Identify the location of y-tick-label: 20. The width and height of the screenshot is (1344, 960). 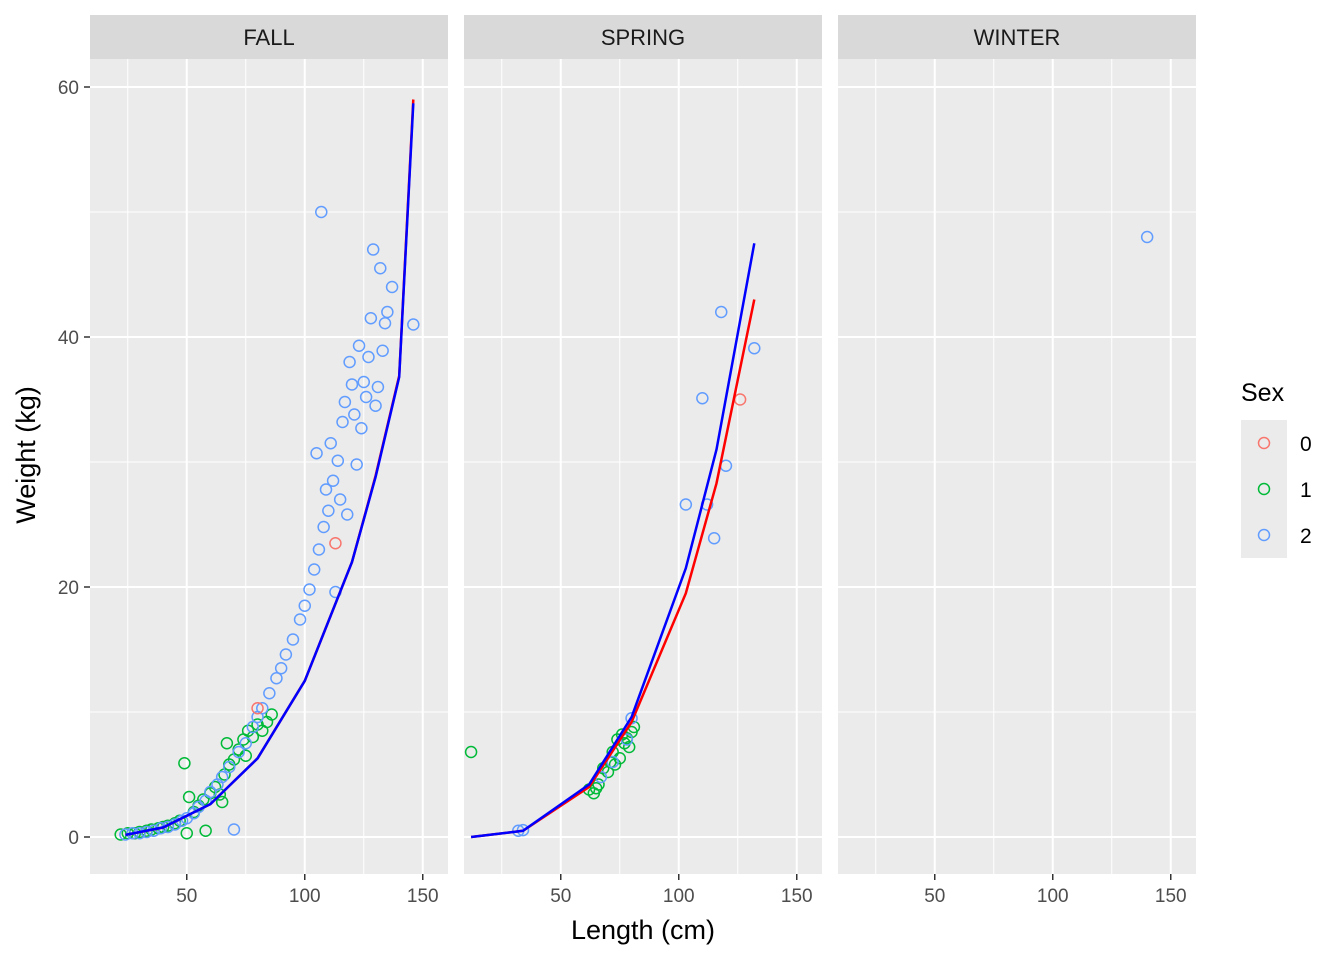
(68, 588).